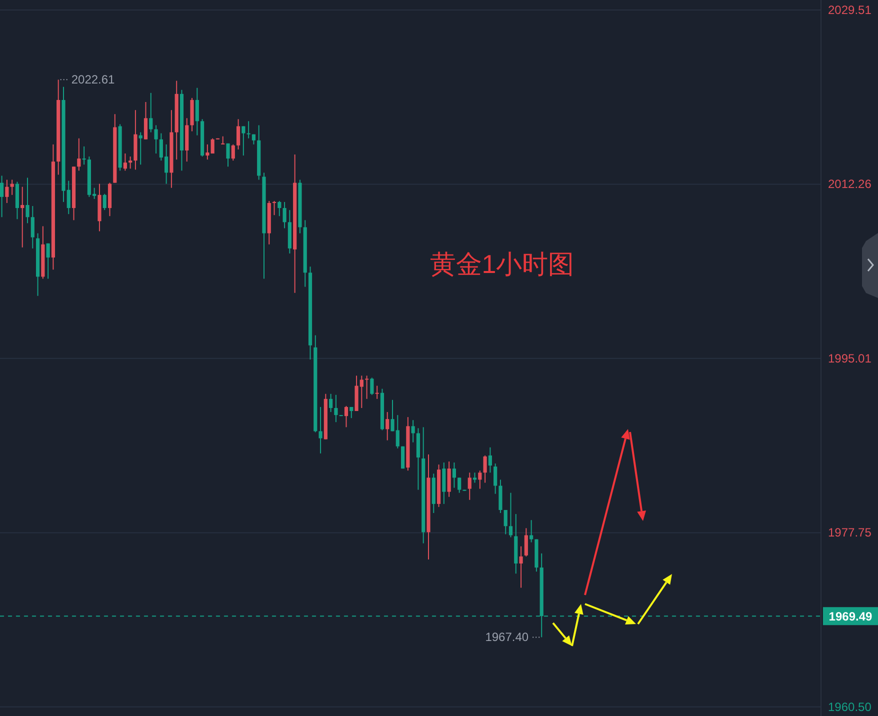 The width and height of the screenshot is (878, 716). Describe the element at coordinates (850, 358) in the screenshot. I see `y-tick-label: 1995.01` at that location.